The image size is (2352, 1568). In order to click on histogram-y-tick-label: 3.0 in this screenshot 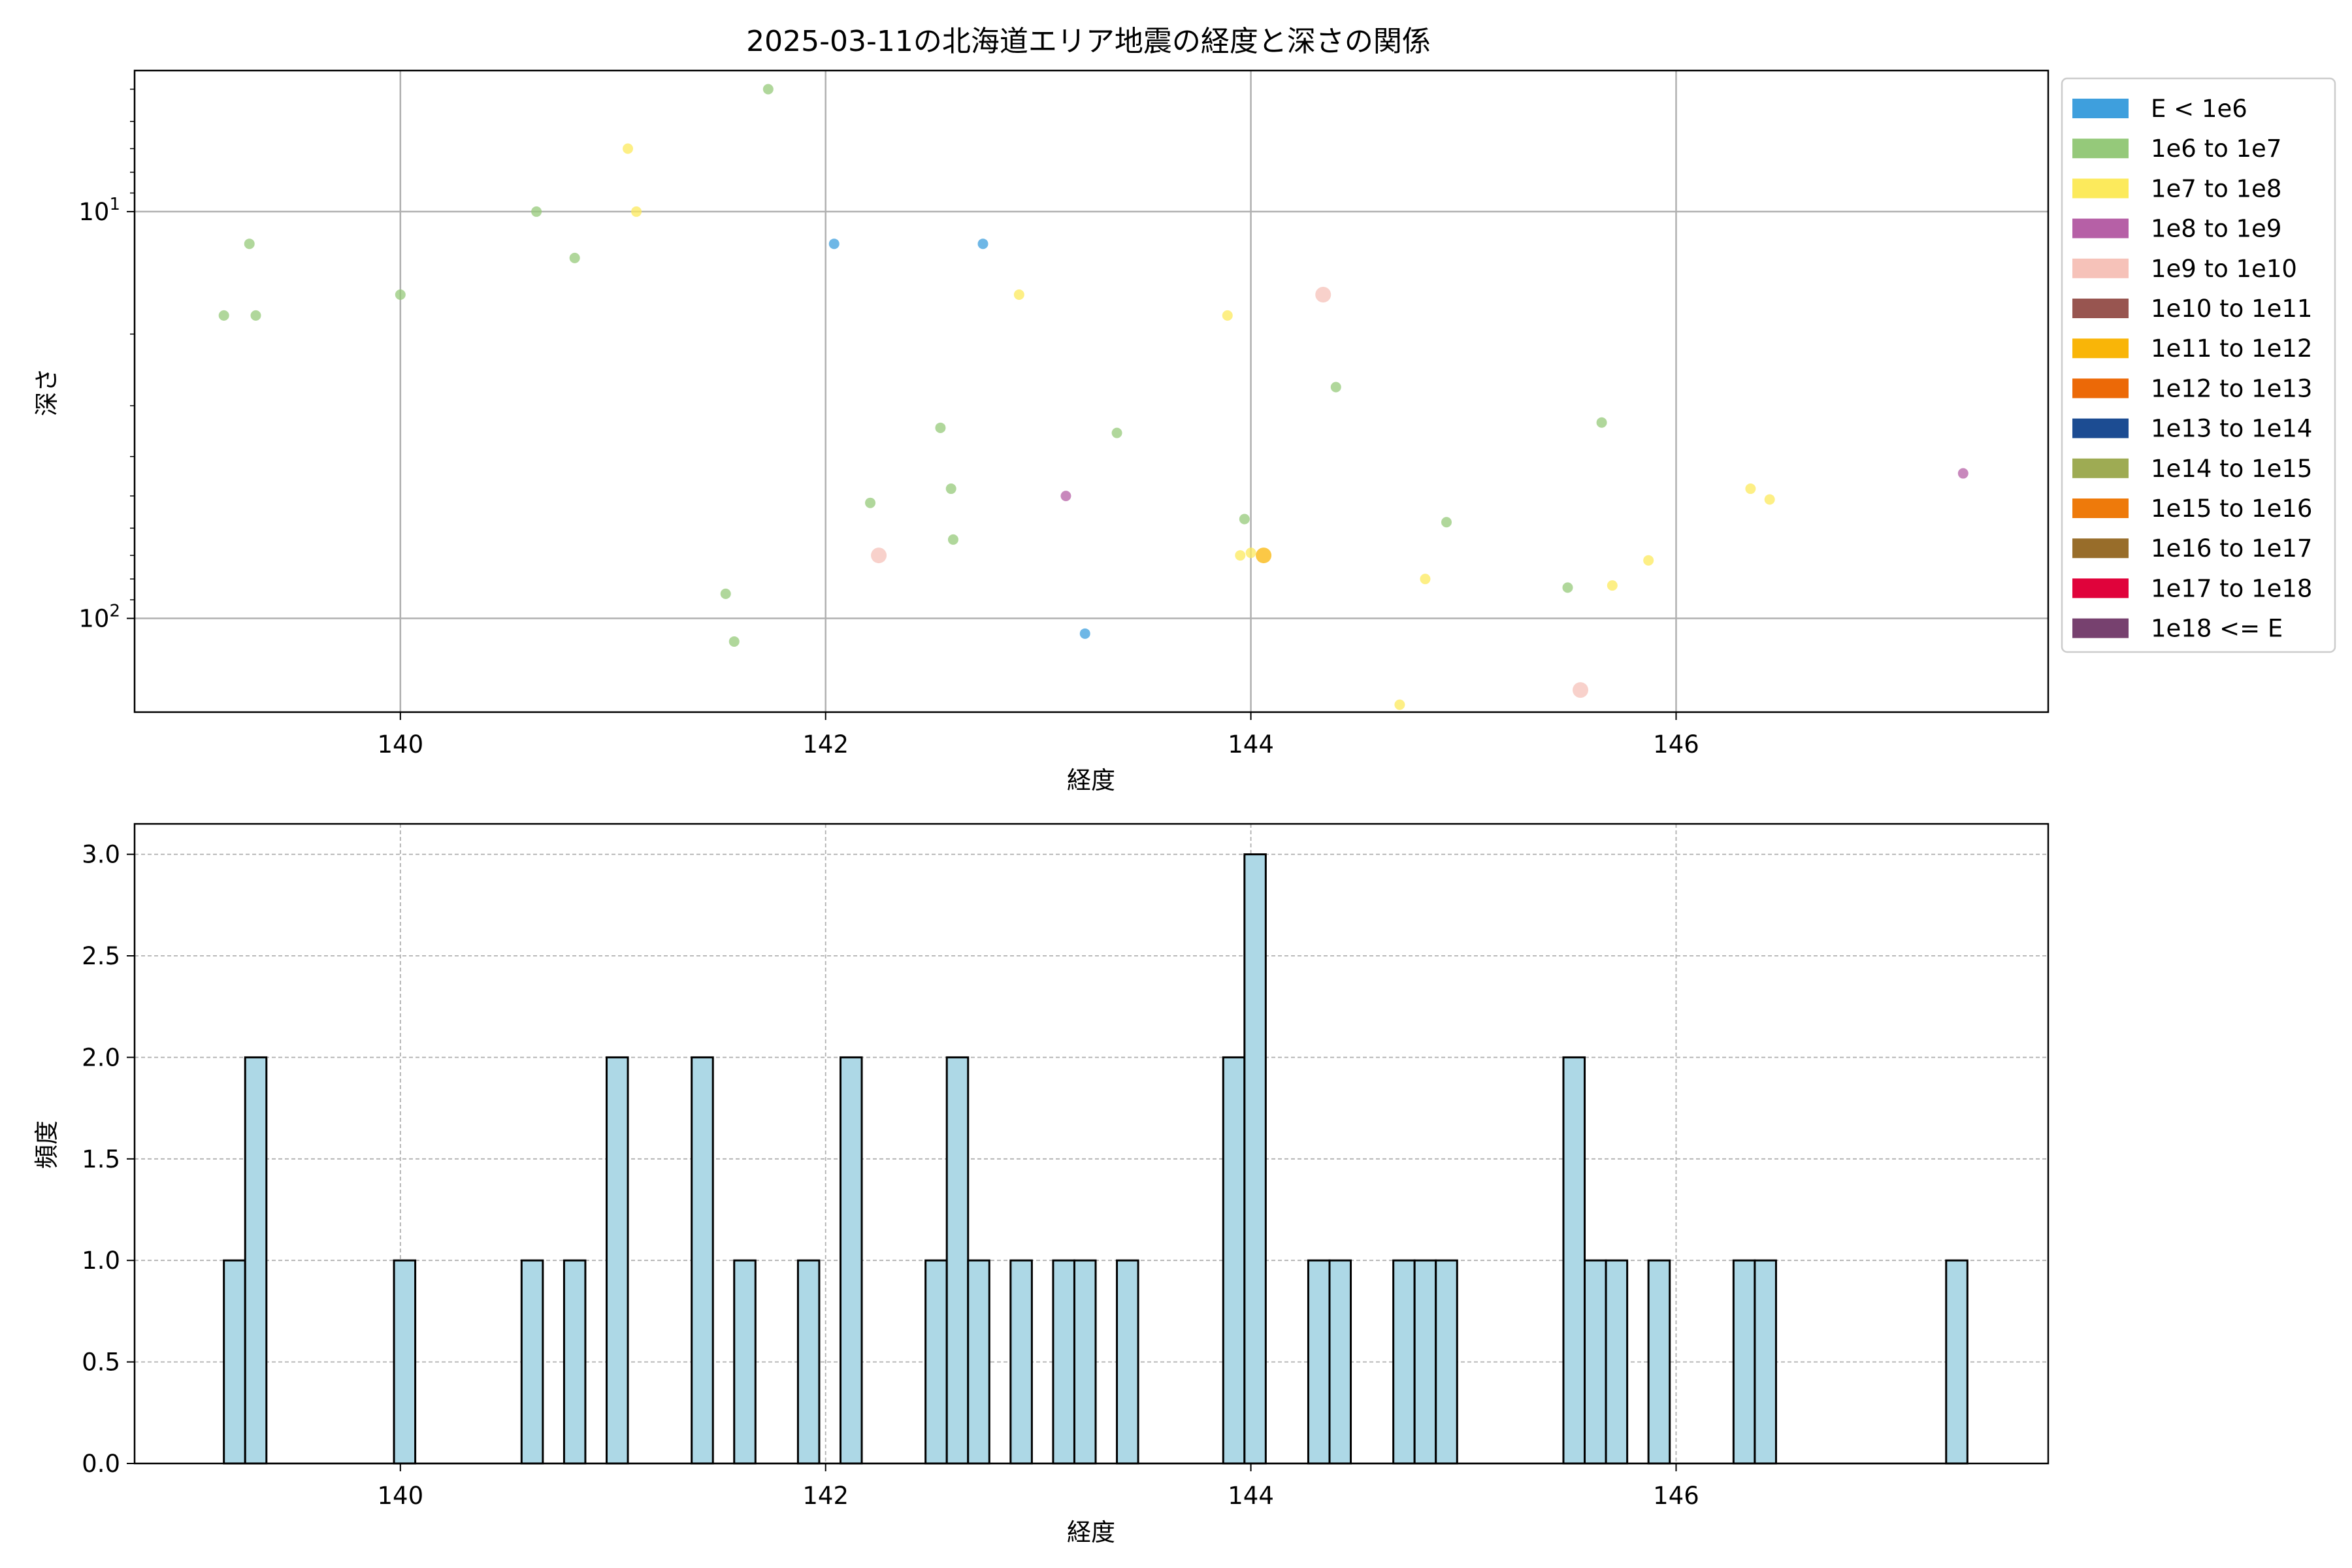, I will do `click(101, 855)`.